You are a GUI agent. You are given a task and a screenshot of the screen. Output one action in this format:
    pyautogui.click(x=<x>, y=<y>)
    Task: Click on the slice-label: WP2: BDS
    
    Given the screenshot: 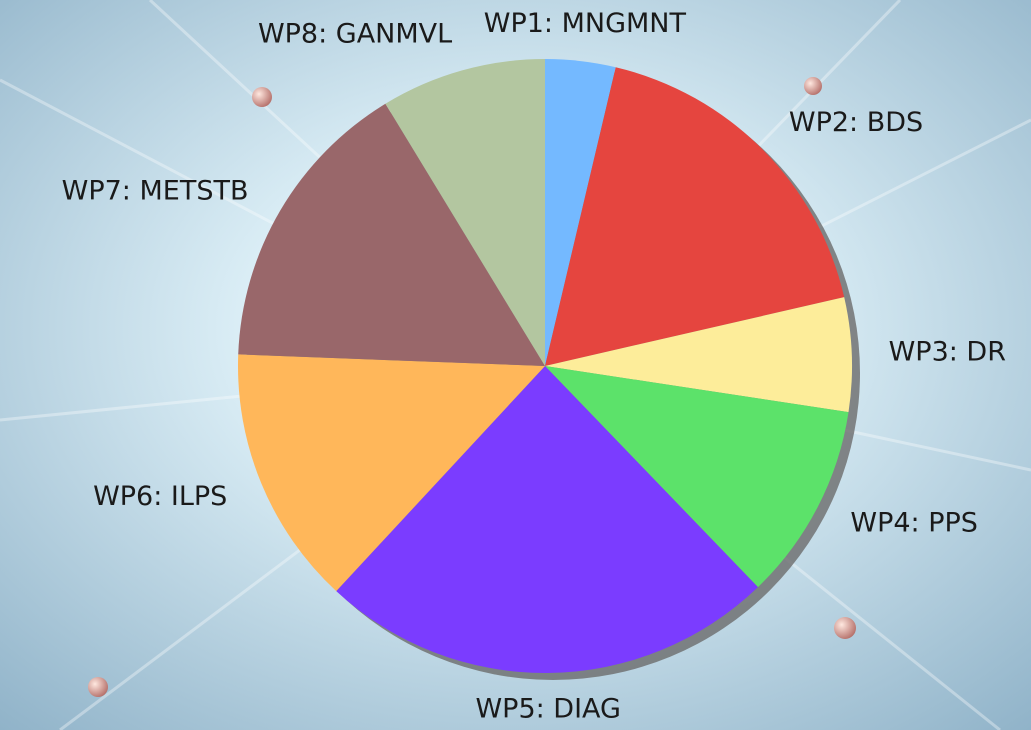 What is the action you would take?
    pyautogui.click(x=856, y=122)
    